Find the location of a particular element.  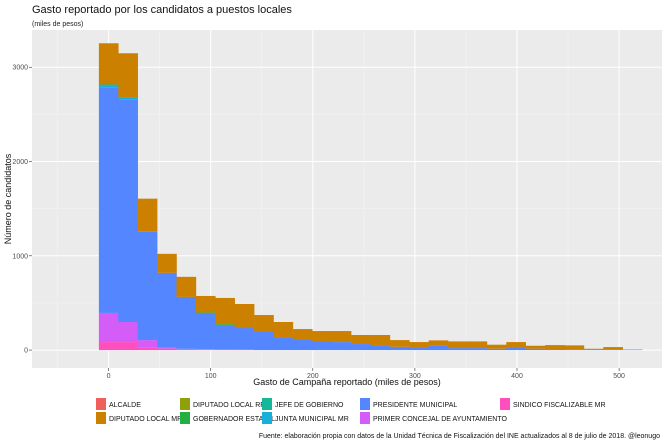

x-tick-label: 400 is located at coordinates (517, 376).